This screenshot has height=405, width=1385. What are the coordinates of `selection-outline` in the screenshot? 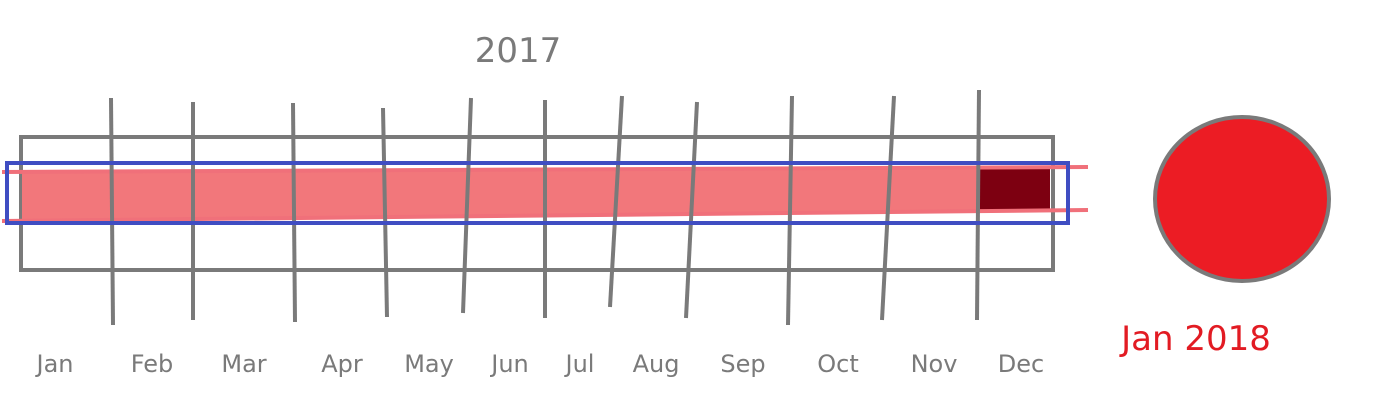 It's located at (537, 193).